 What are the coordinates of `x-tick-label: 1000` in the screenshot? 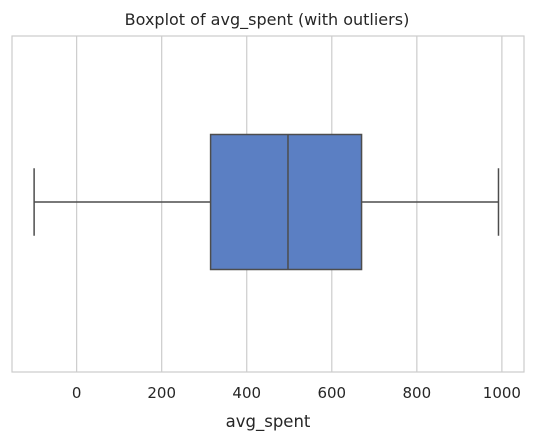 It's located at (502, 393).